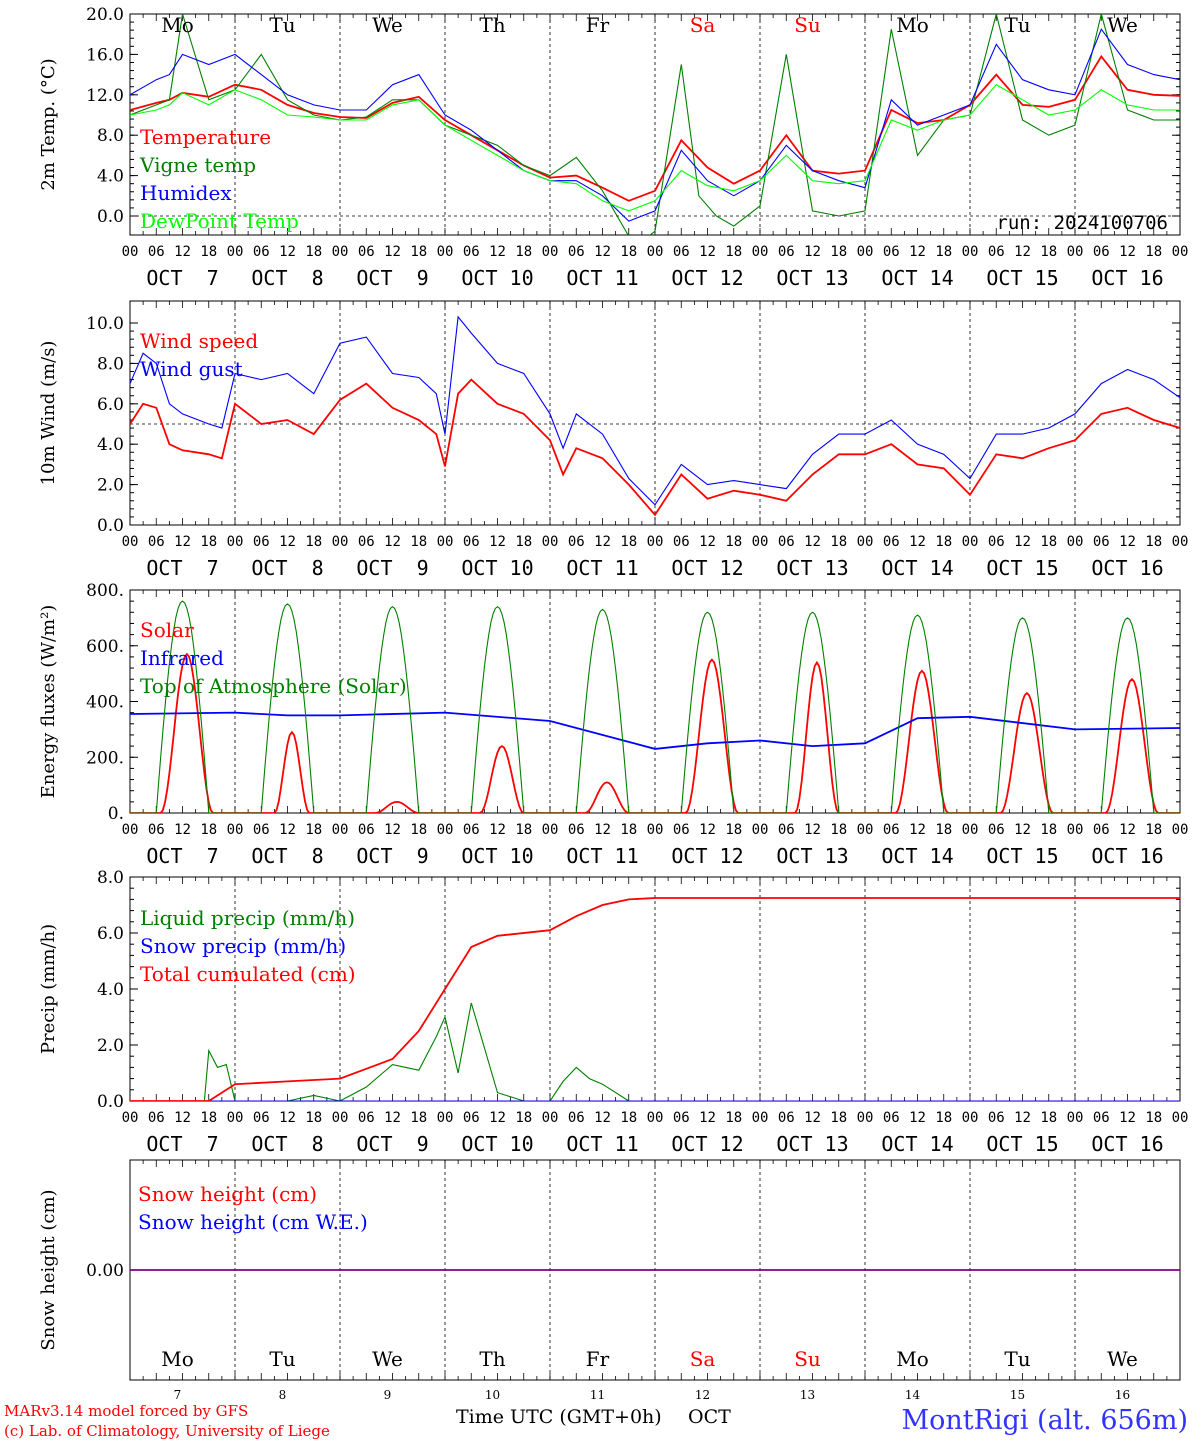 This screenshot has width=1194, height=1440. Describe the element at coordinates (243, 946) in the screenshot. I see `legend-entry: Snow precip (mm/h)` at that location.